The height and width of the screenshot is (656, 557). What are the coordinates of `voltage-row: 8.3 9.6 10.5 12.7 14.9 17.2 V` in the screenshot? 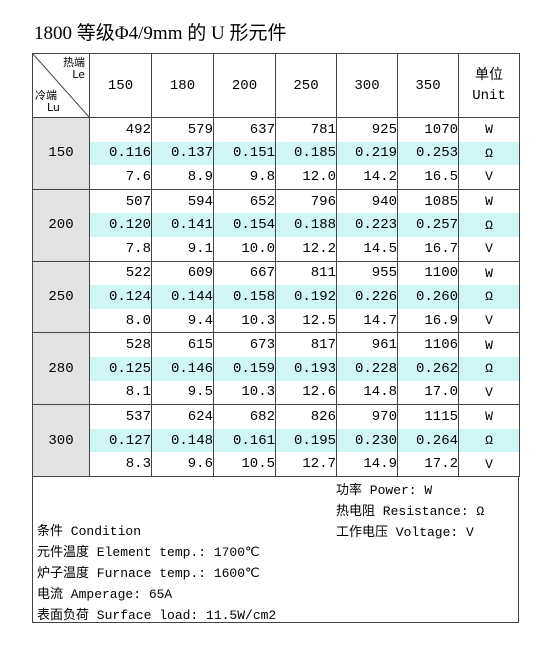 It's located at (276, 464).